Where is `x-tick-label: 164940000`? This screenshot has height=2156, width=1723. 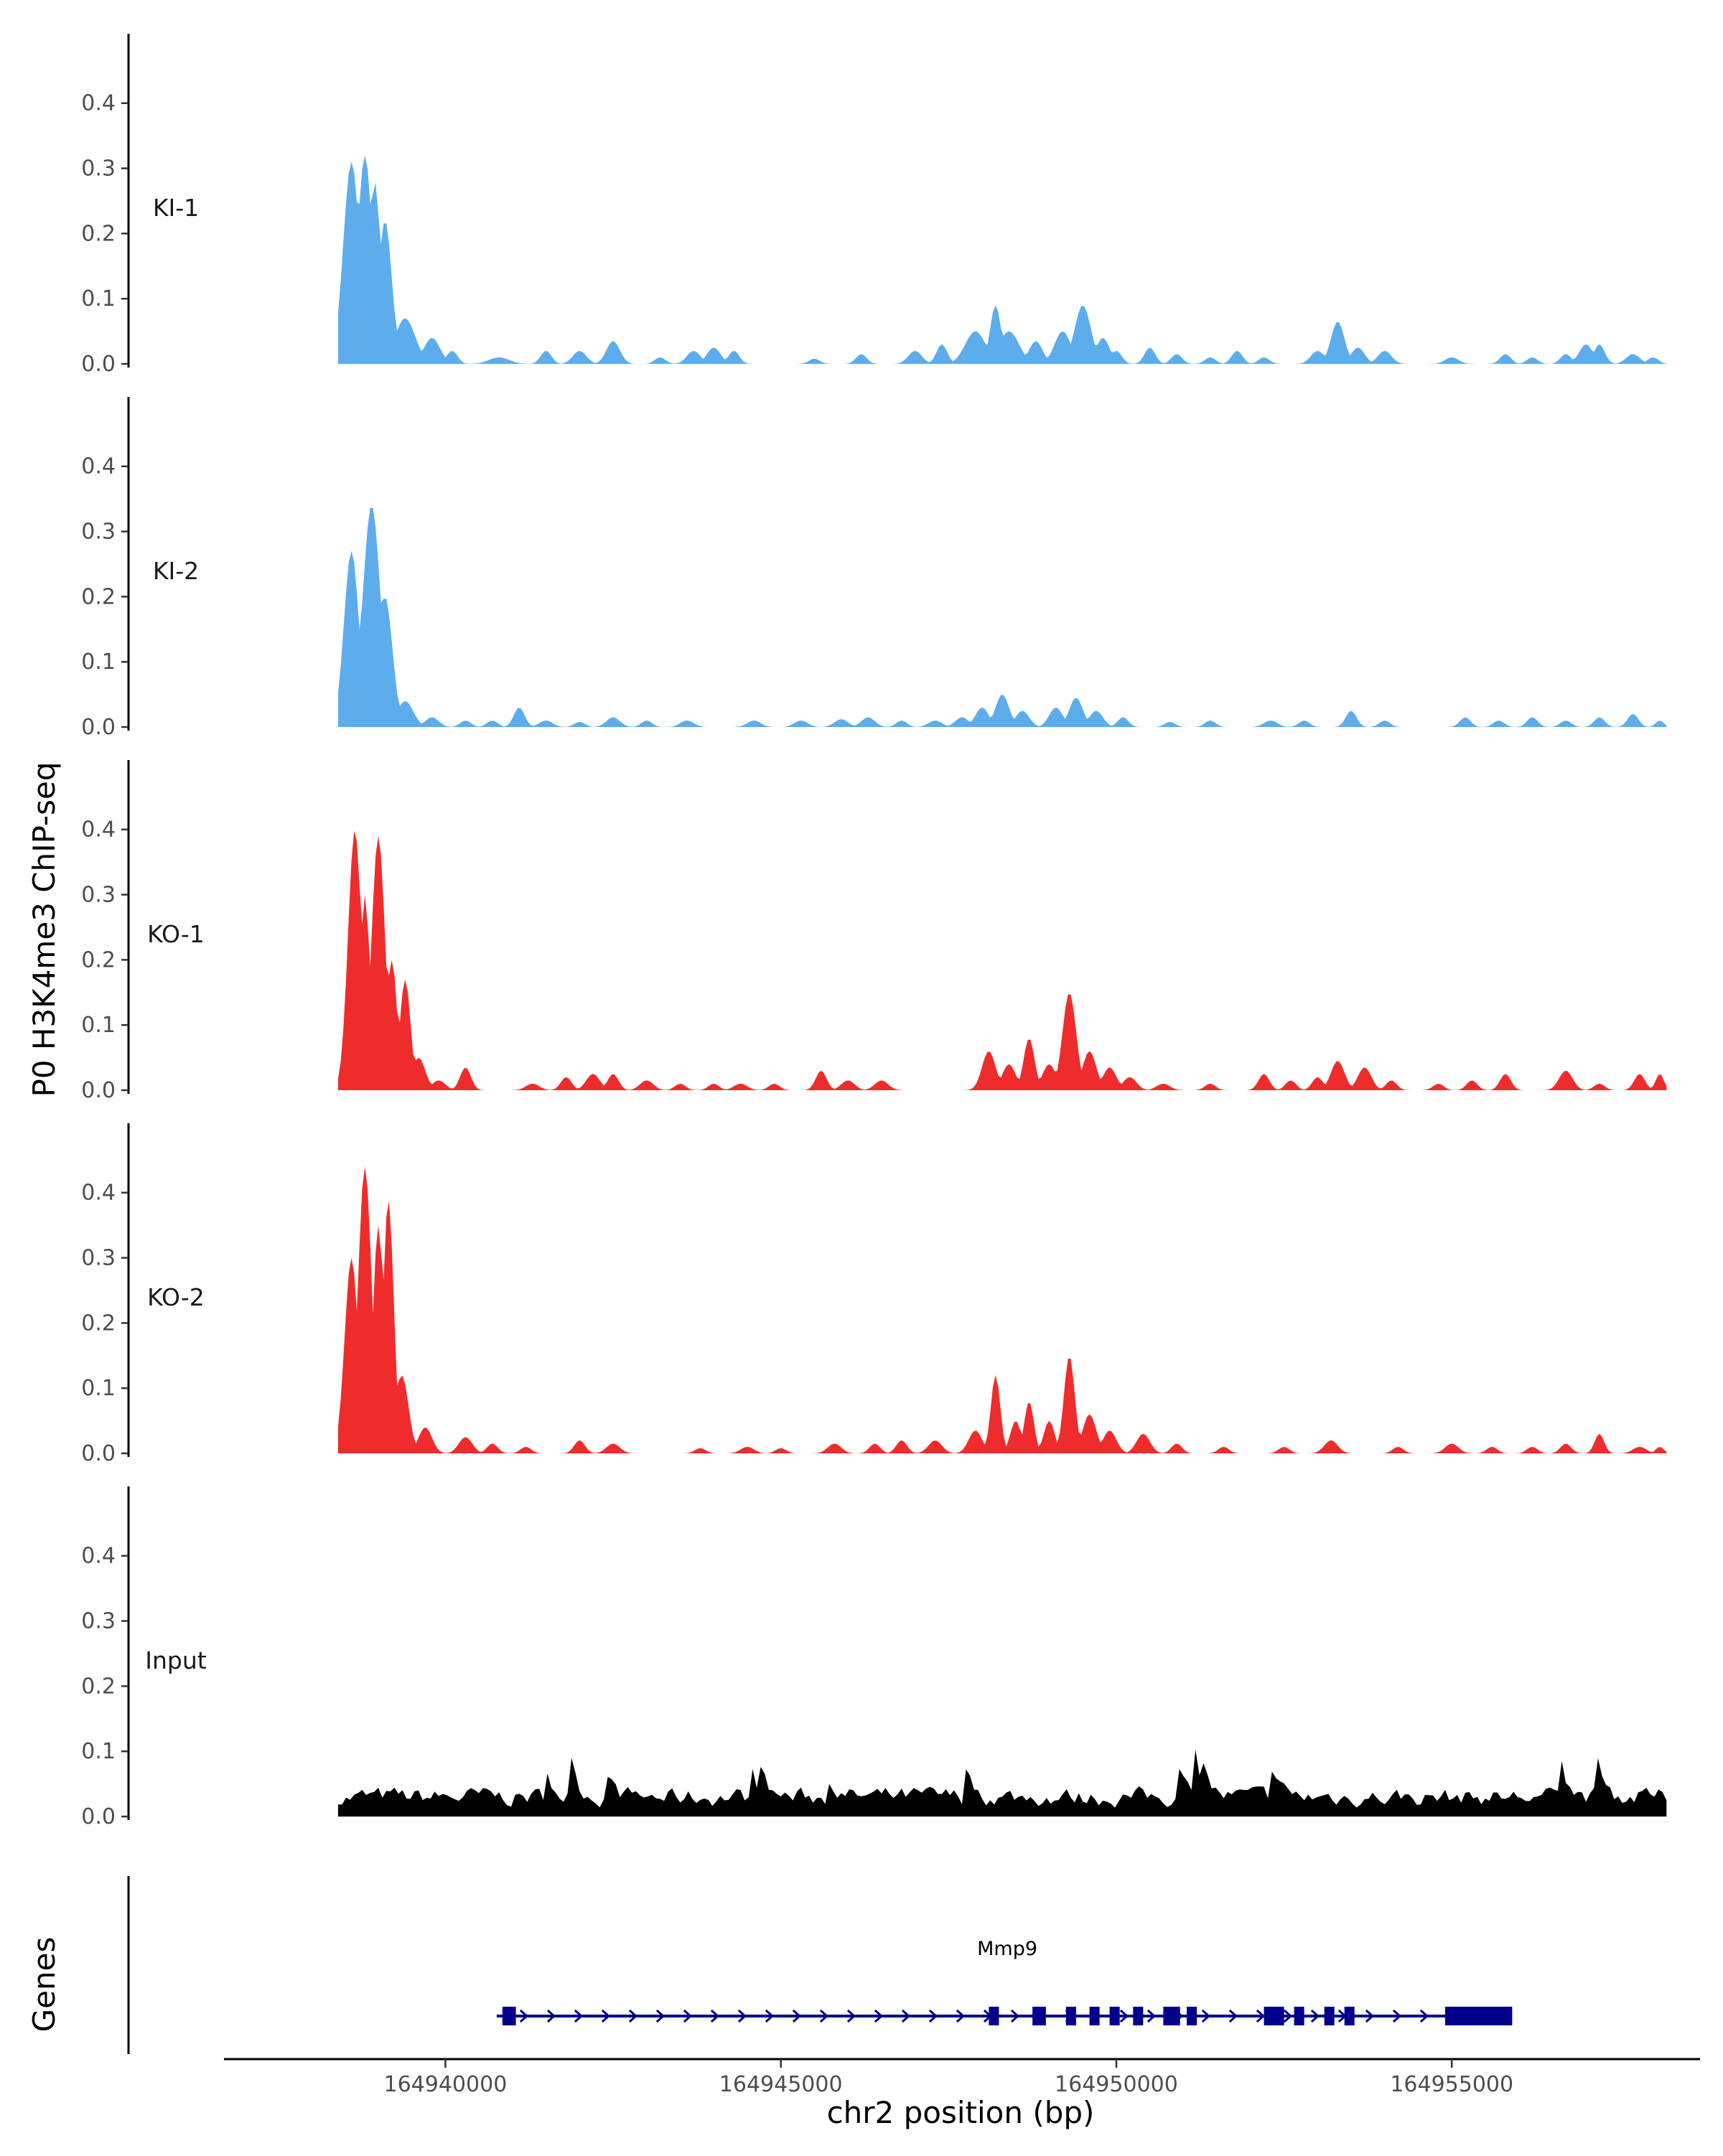
x-tick-label: 164940000 is located at coordinates (446, 2084).